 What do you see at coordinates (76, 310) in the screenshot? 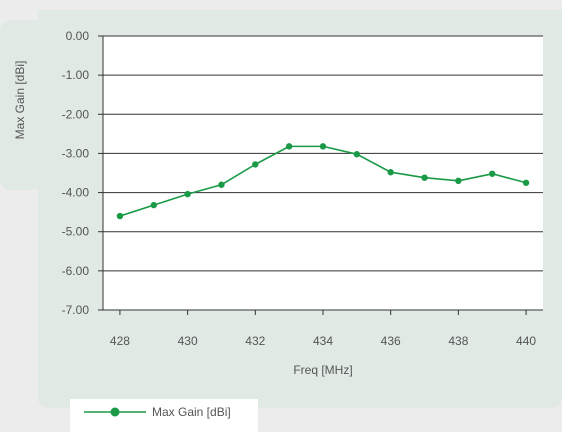
I see `y-tick-label: -7.00` at bounding box center [76, 310].